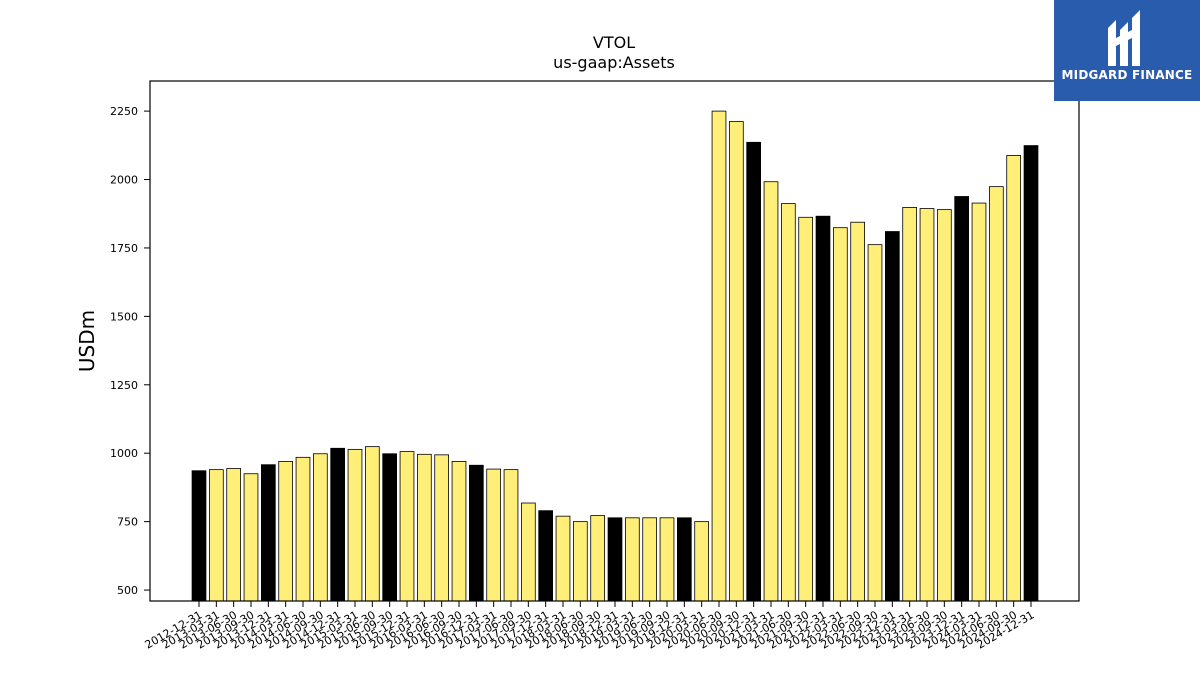 This screenshot has height=675, width=1200. Describe the element at coordinates (124, 180) in the screenshot. I see `y-tick-label: 2000` at that location.